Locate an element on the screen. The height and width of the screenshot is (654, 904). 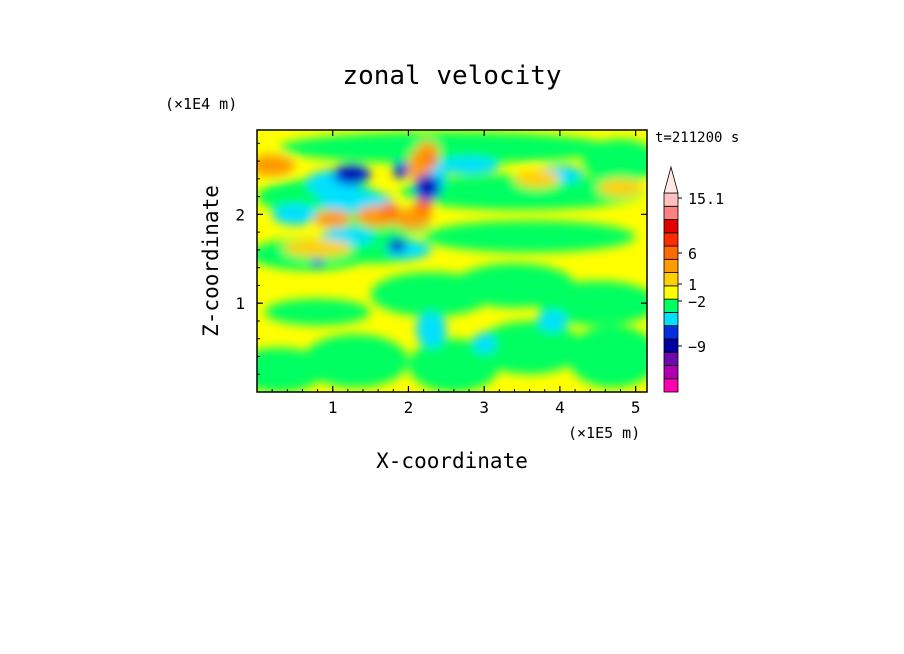
x-unit-label: (×1E5 m) is located at coordinates (604, 433).